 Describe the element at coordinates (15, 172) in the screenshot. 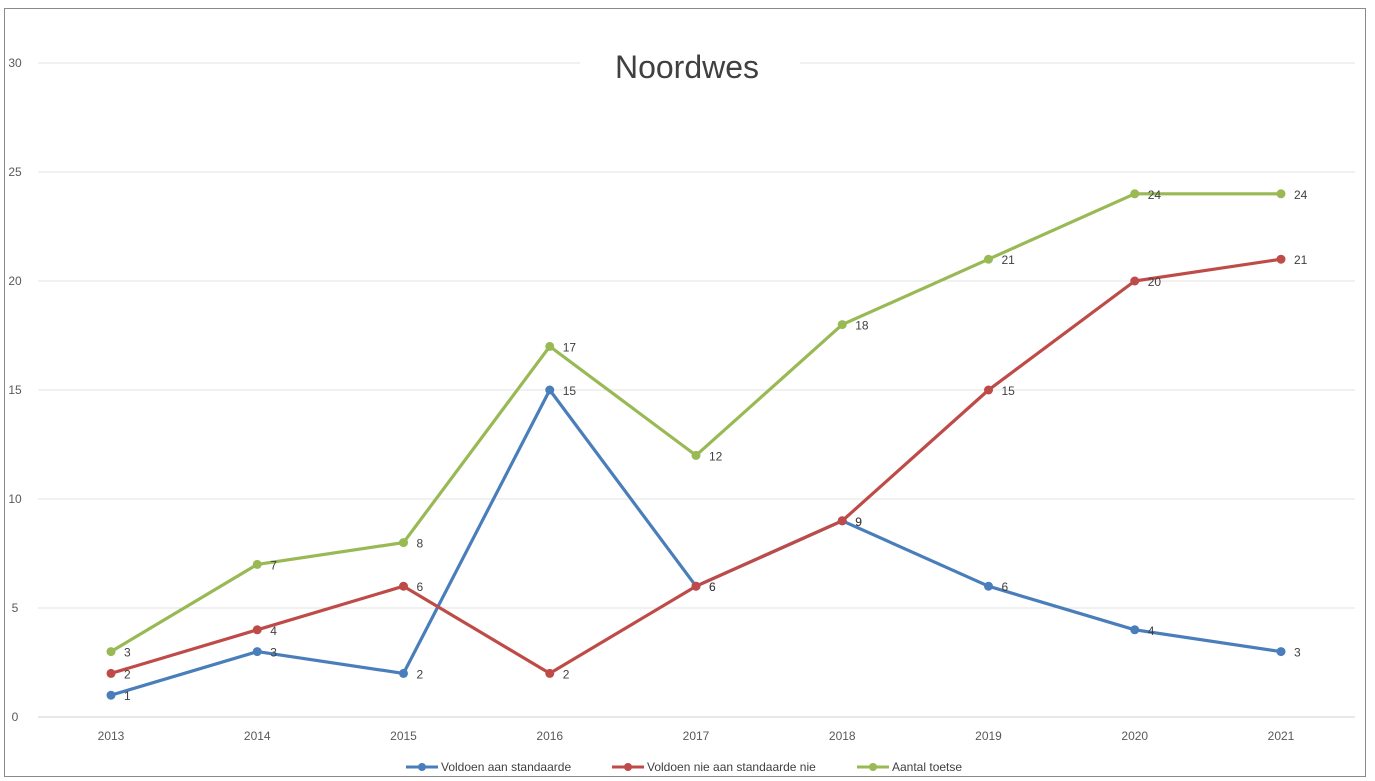

I see `y-tick-label: 25` at that location.